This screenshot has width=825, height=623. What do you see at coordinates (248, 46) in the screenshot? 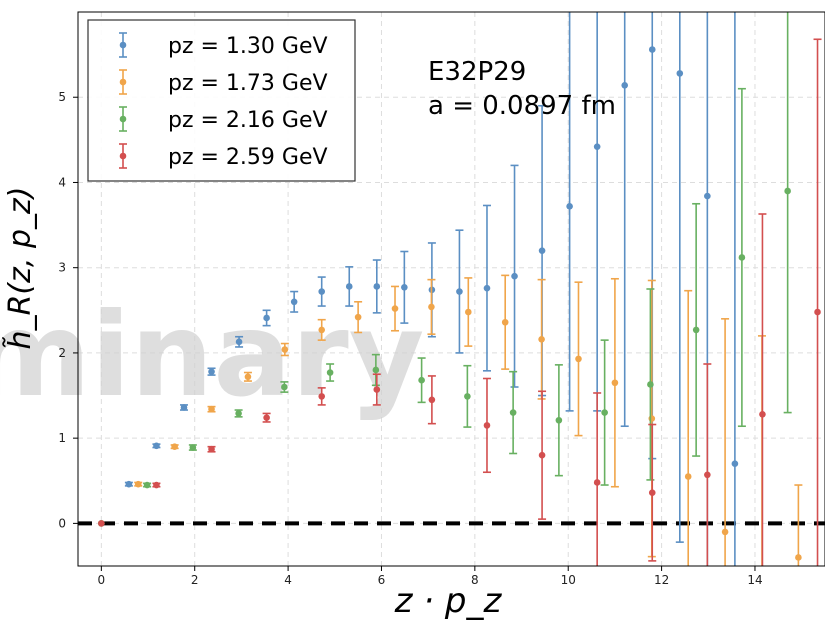
I see `legend-label: pz = 1.30 GeV` at bounding box center [248, 46].